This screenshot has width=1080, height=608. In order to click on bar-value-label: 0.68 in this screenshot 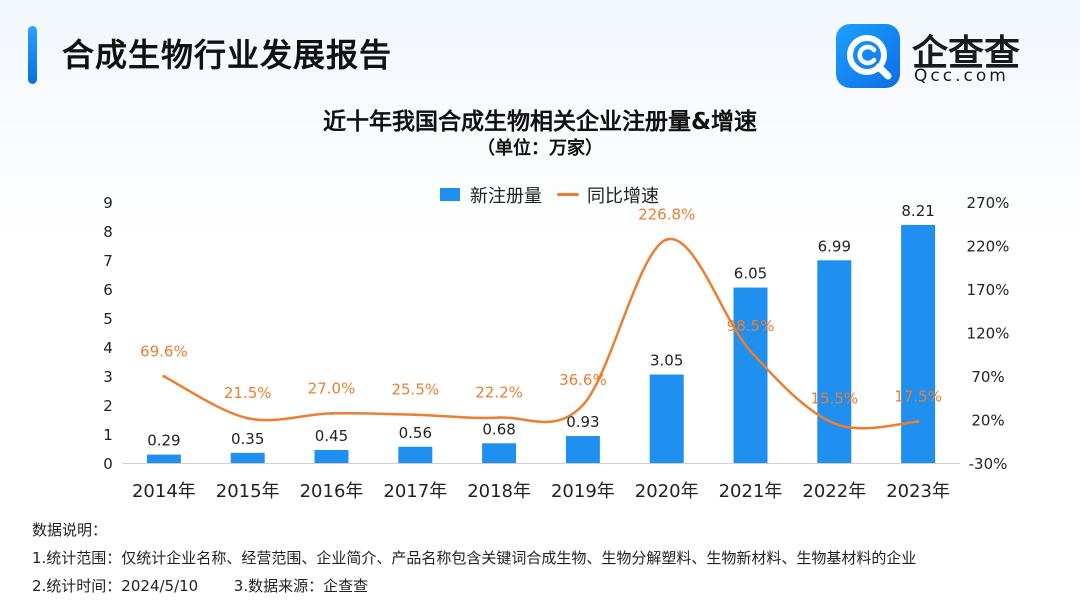, I will do `click(498, 429)`.